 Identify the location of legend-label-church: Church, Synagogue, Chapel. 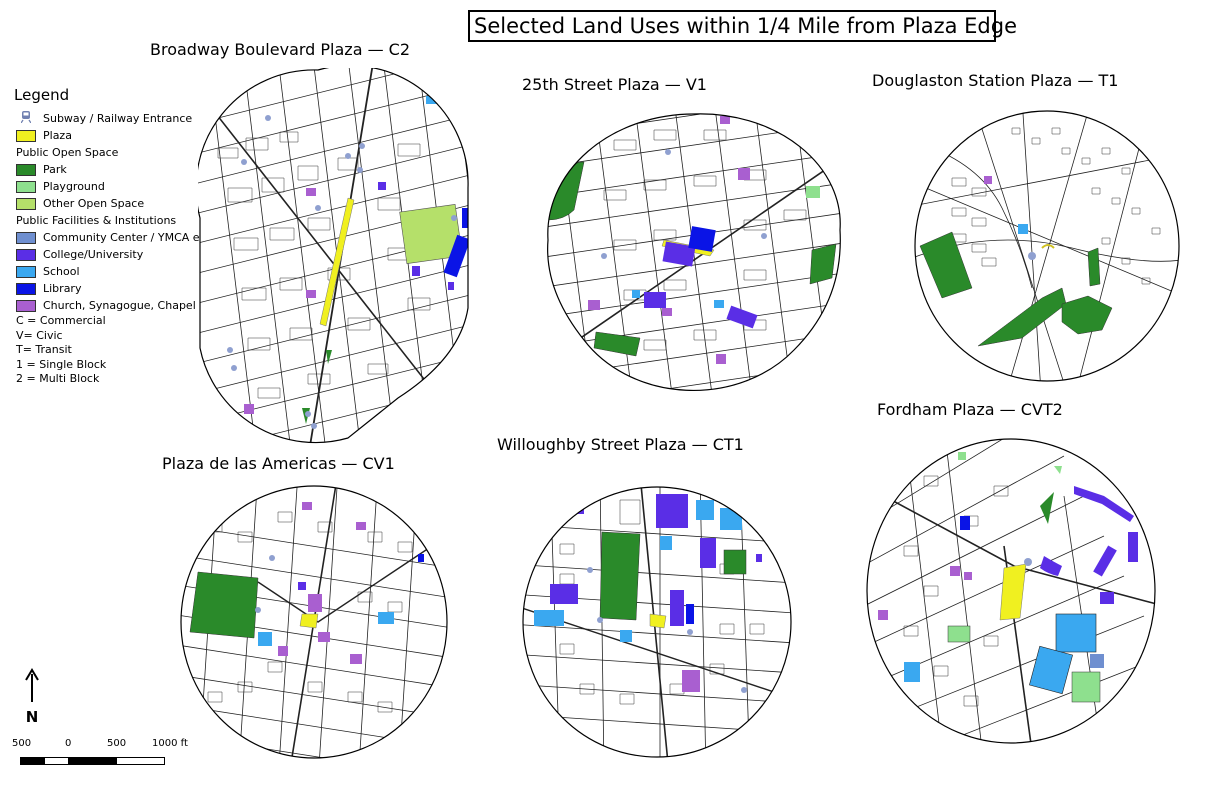
(119, 305).